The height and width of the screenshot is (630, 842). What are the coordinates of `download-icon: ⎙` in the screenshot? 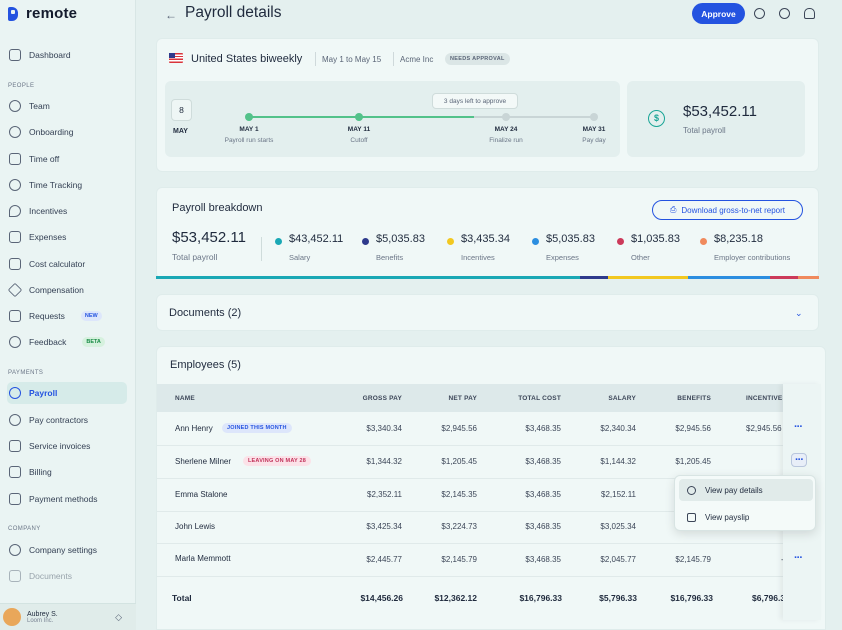 It's located at (673, 209).